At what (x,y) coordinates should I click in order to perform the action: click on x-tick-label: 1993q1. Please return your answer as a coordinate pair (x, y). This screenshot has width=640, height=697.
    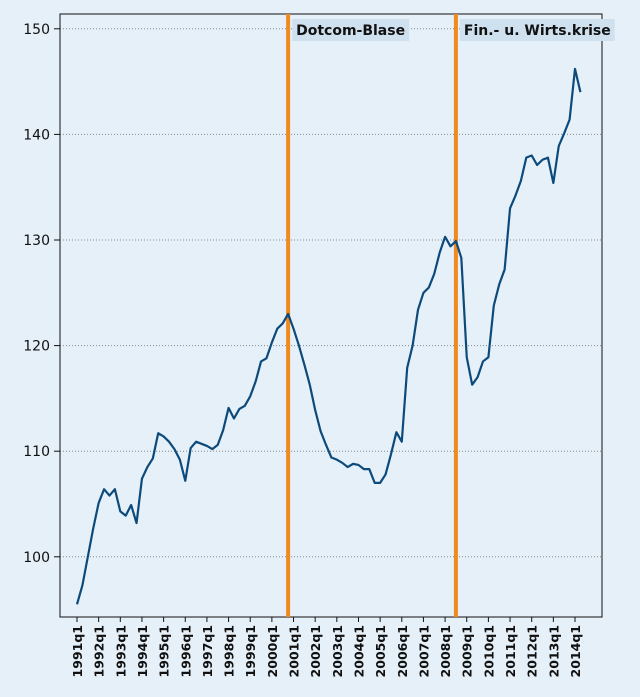
    Looking at the image, I should click on (120, 651).